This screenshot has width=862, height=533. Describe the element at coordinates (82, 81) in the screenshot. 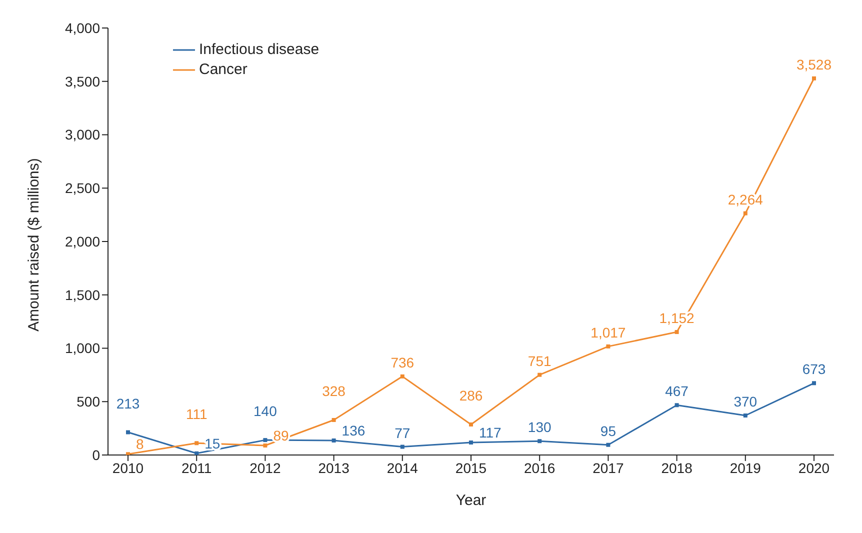

I see `y-tick-label: 3,500` at that location.